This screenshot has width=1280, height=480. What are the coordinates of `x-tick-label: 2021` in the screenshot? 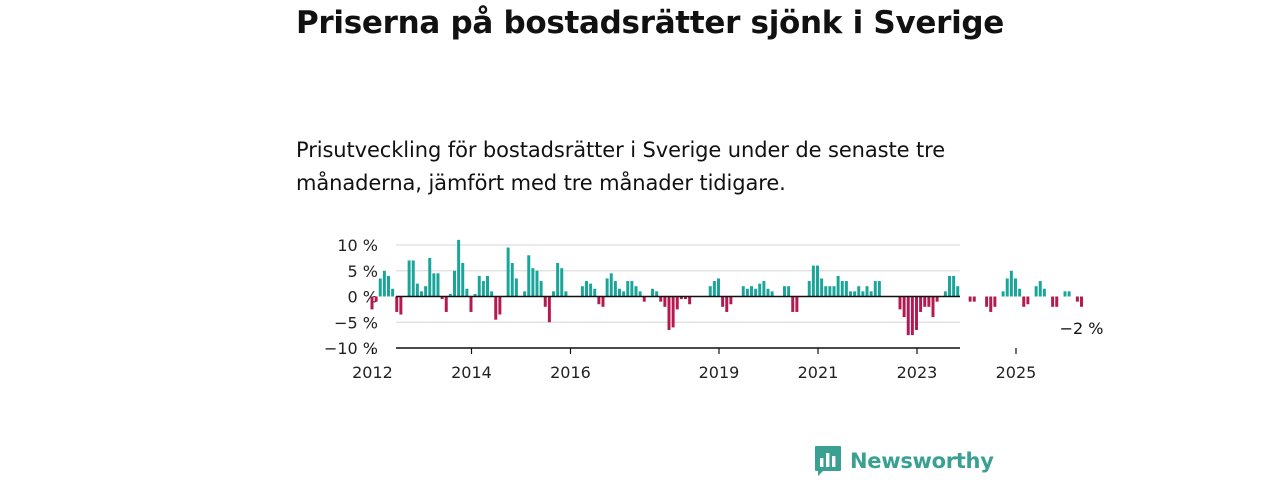 It's located at (818, 372).